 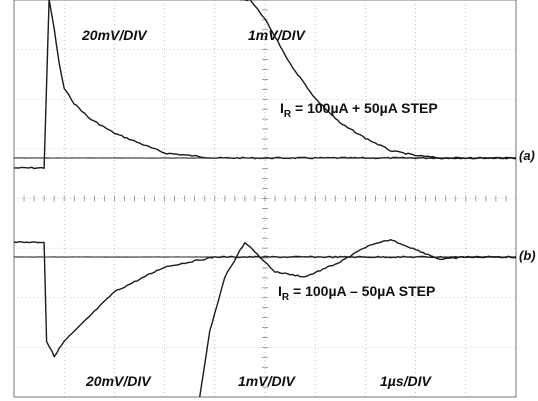 What do you see at coordinates (364, 108) in the screenshot?
I see `panel-a-annotation-rest: = 100µA + 50µA STEP` at bounding box center [364, 108].